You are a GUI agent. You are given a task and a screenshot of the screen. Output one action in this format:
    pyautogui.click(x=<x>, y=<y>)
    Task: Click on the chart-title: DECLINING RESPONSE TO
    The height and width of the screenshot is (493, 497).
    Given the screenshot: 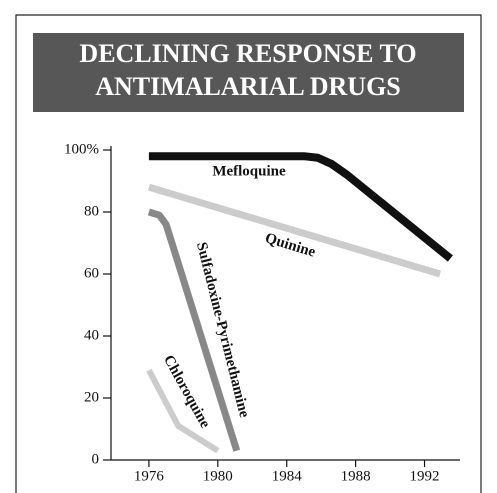 What is the action you would take?
    pyautogui.click(x=247, y=53)
    